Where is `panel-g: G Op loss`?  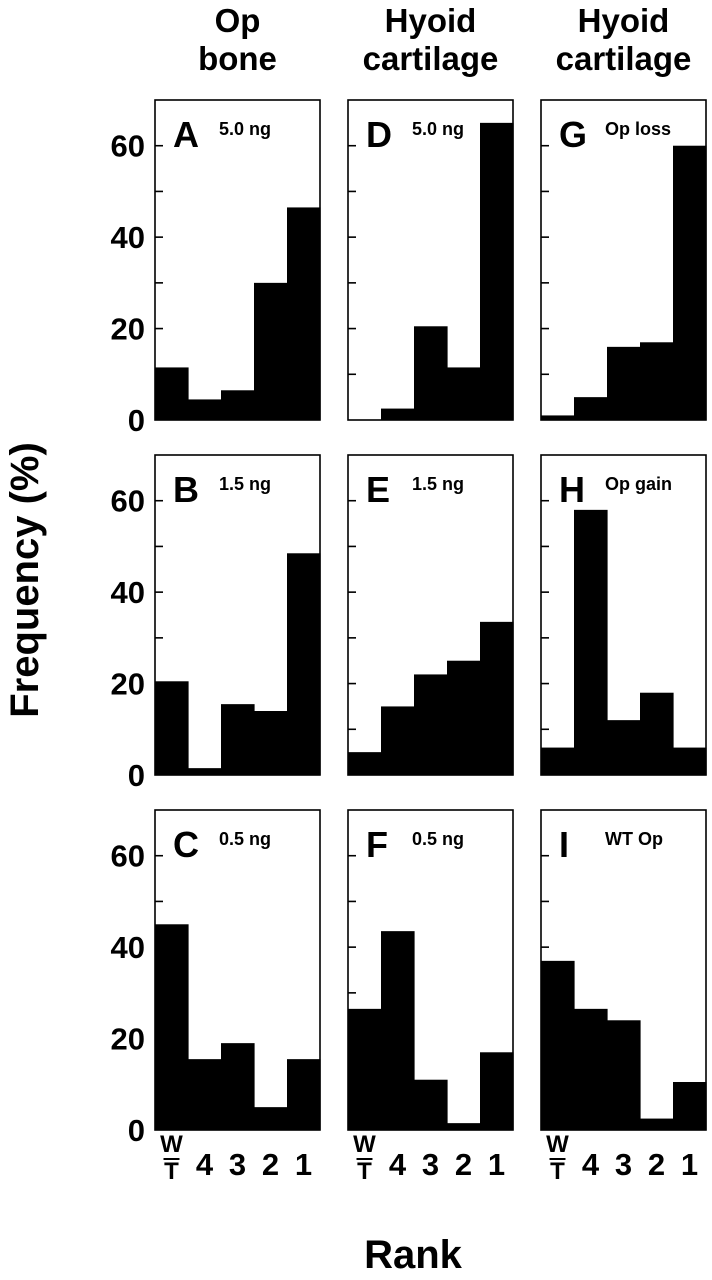 panel-g: G Op loss is located at coordinates (623, 260).